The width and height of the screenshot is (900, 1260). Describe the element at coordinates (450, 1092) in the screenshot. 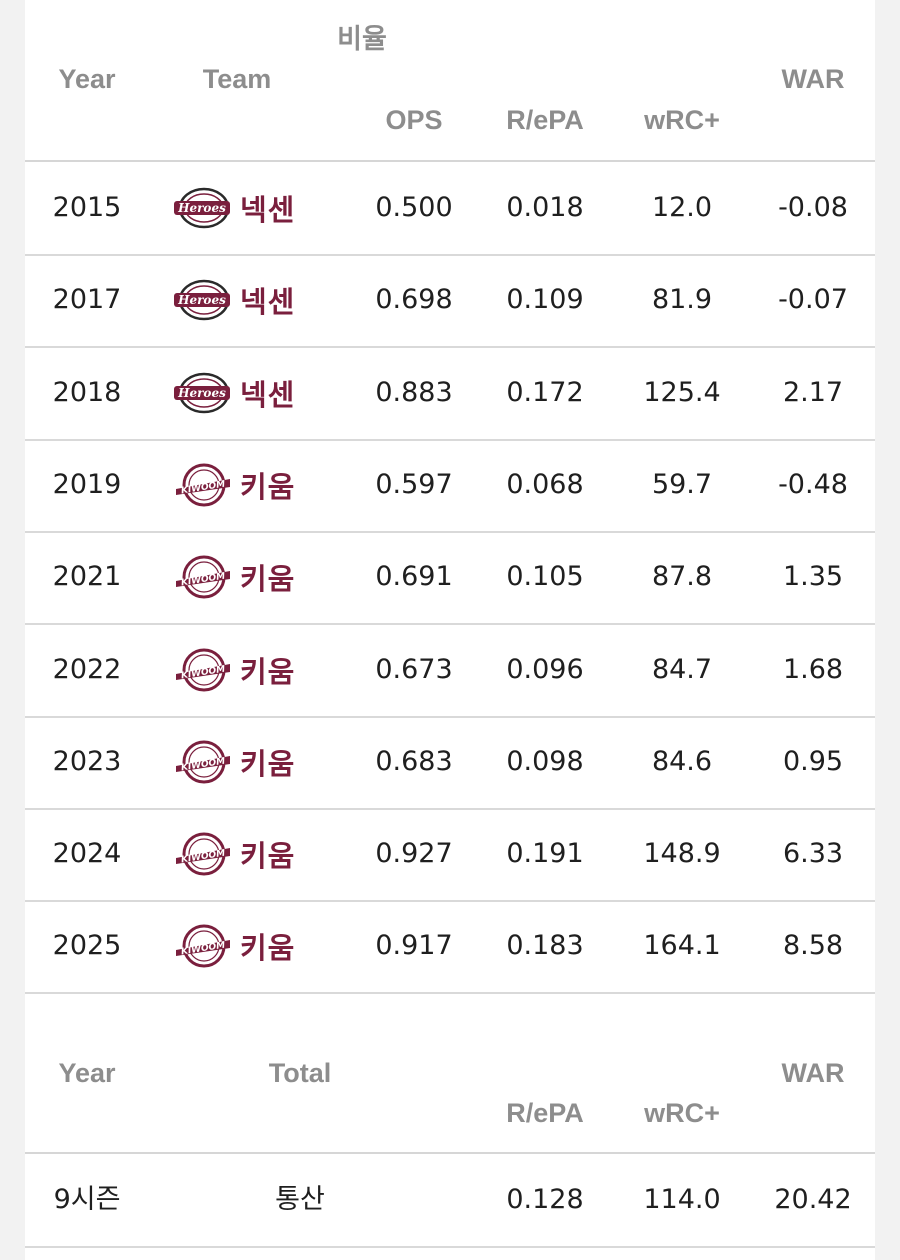

I see `total-table-header: Year Total R/ePA wRC+ WAR` at that location.